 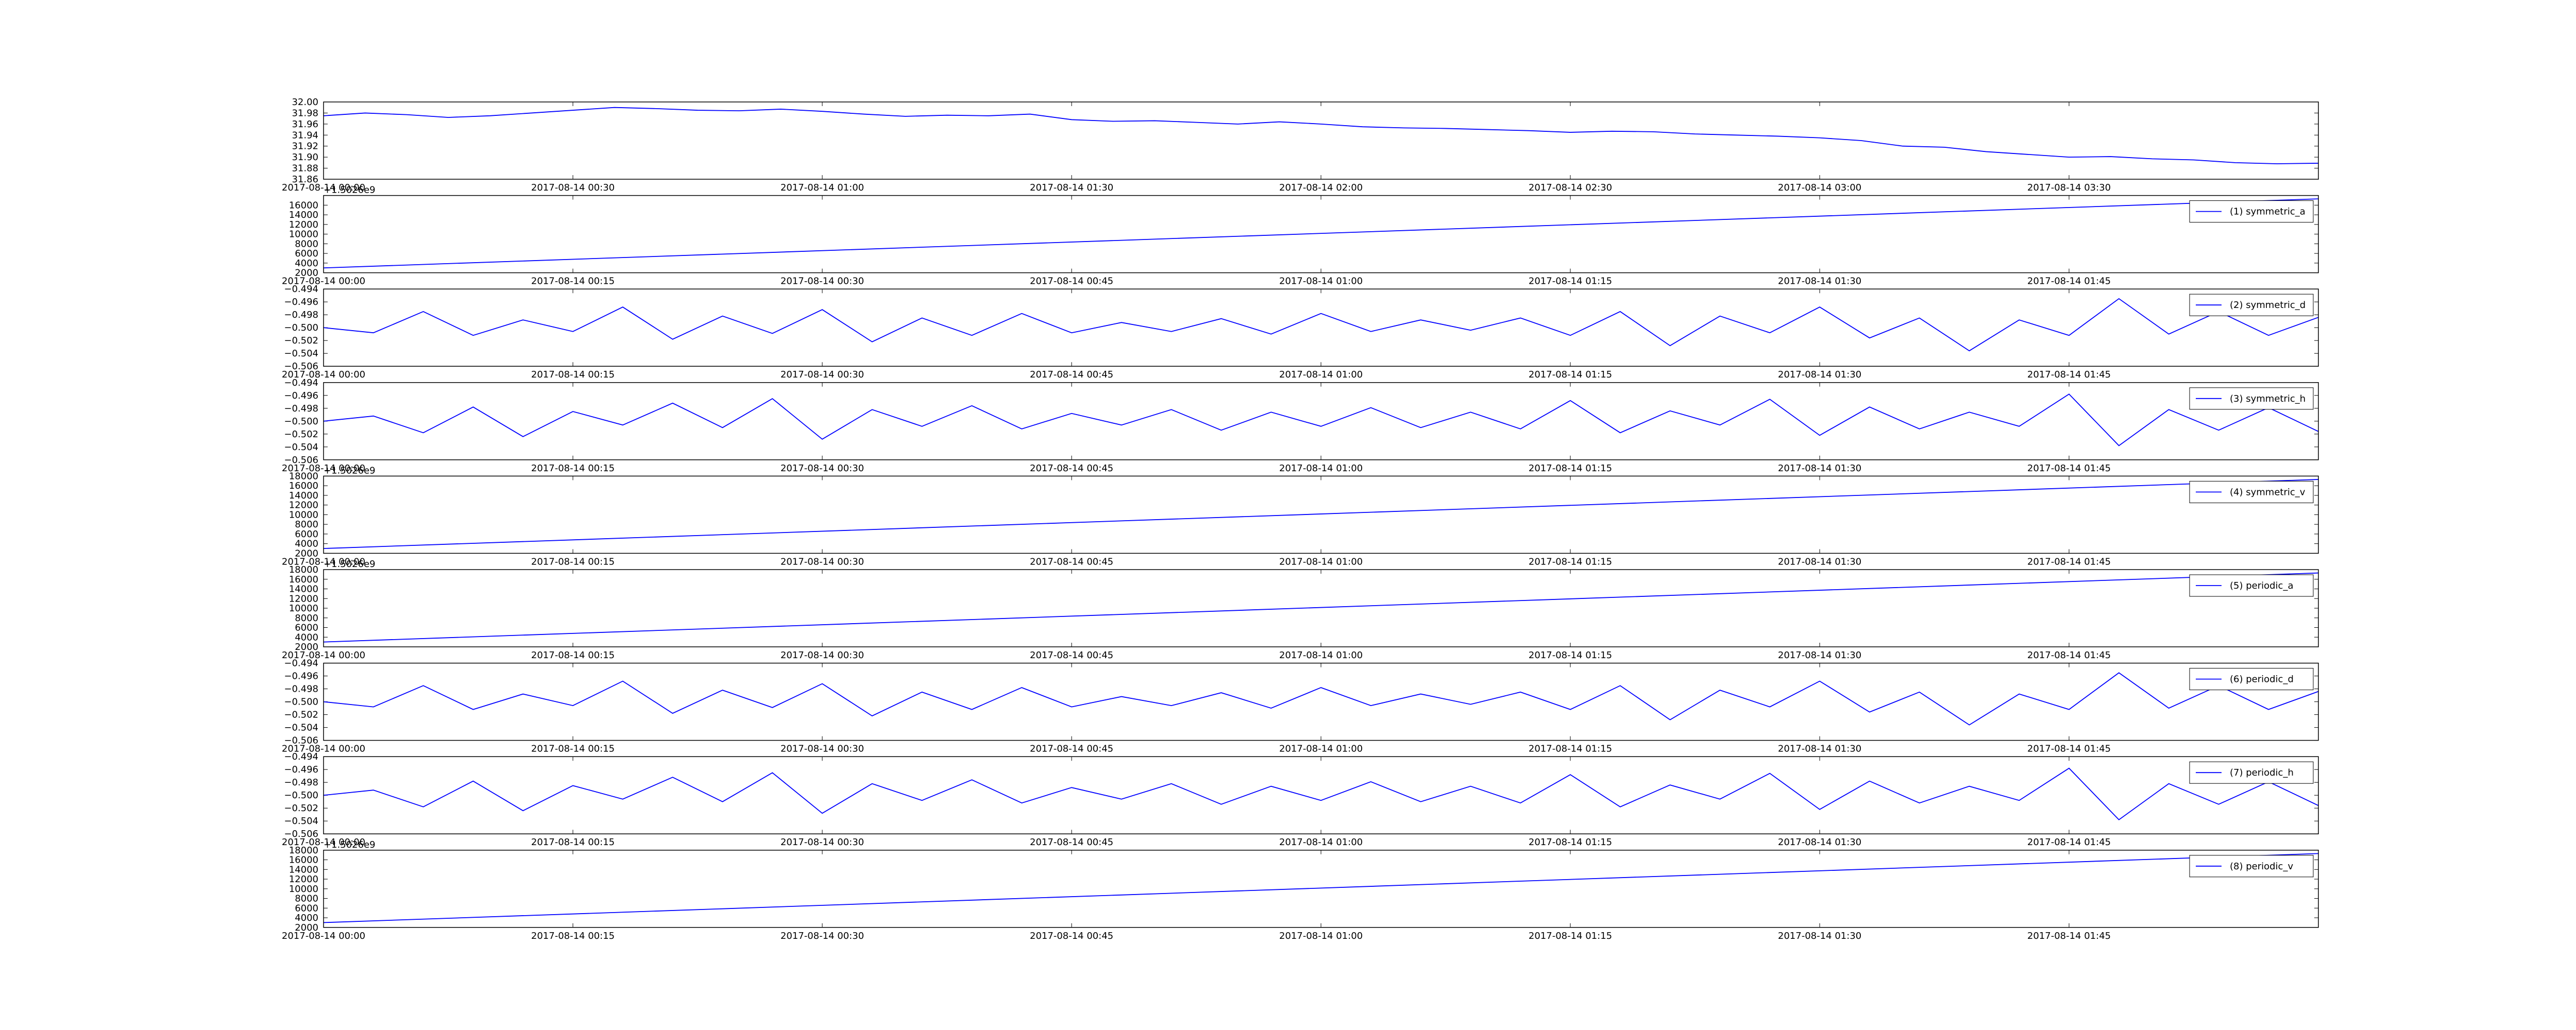 I want to click on y-tick-label: 31.86, so click(x=305, y=179).